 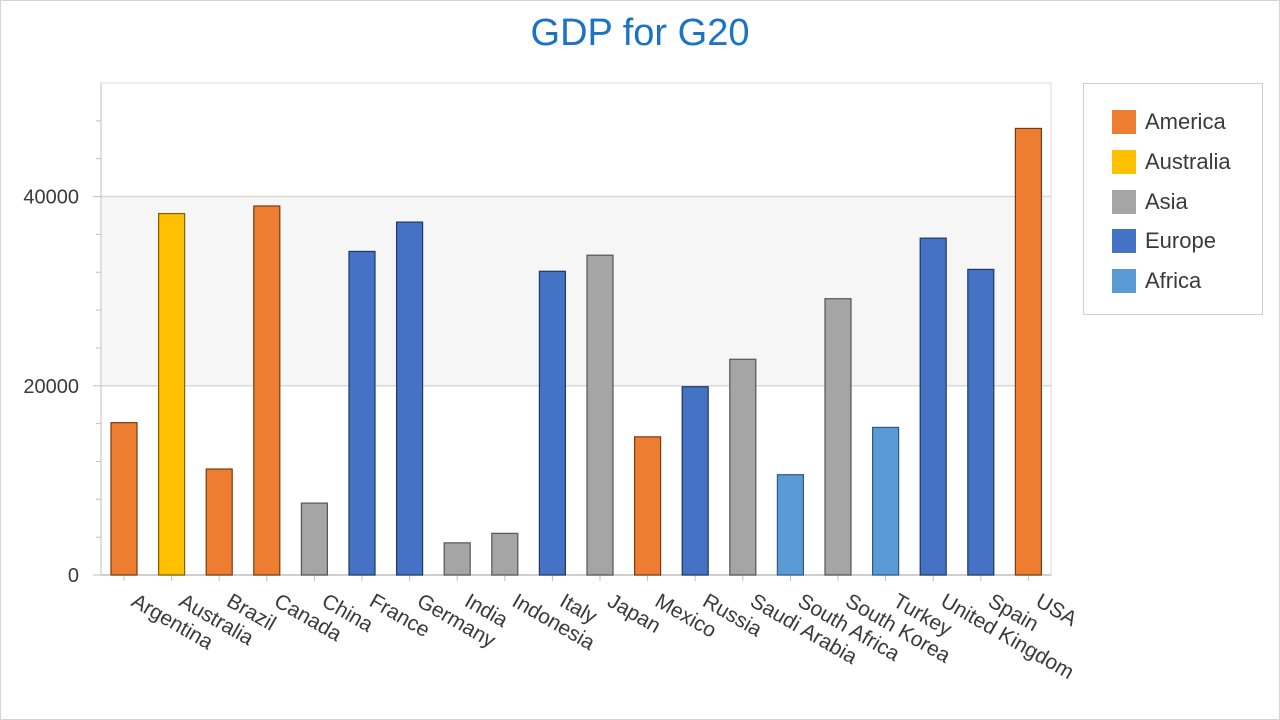 What do you see at coordinates (743, 467) in the screenshot?
I see `bar-saudi-arabia` at bounding box center [743, 467].